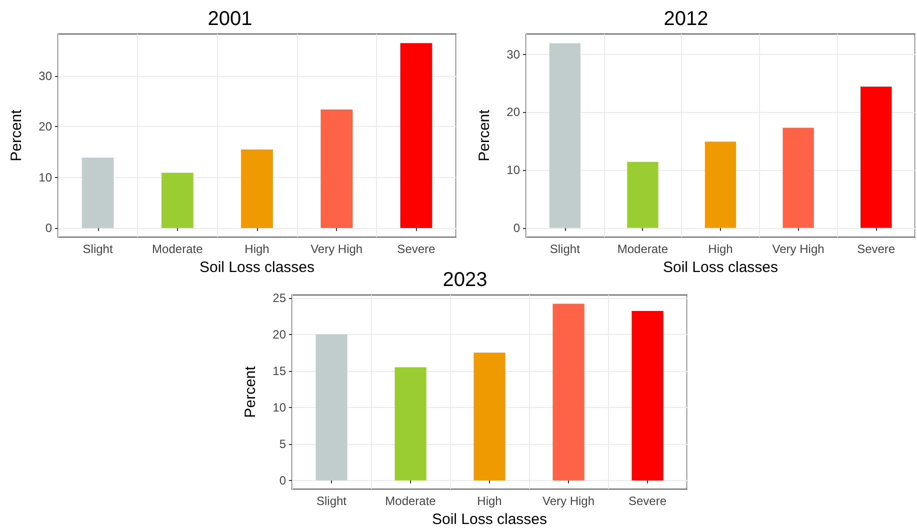 The width and height of the screenshot is (917, 532). What do you see at coordinates (279, 297) in the screenshot?
I see `y-tick-label: 25` at bounding box center [279, 297].